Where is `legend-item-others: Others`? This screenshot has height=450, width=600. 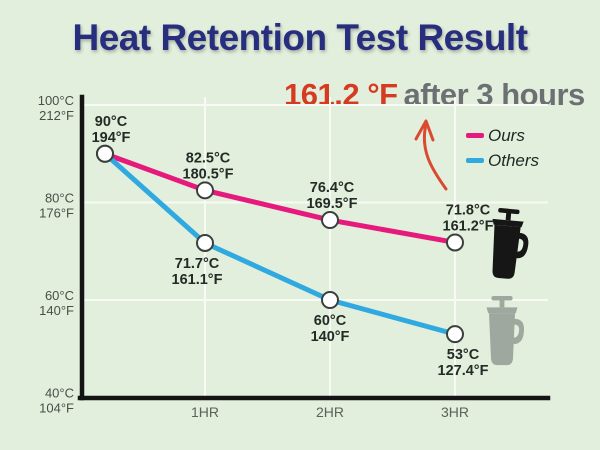 legend-item-others: Others is located at coordinates (502, 160).